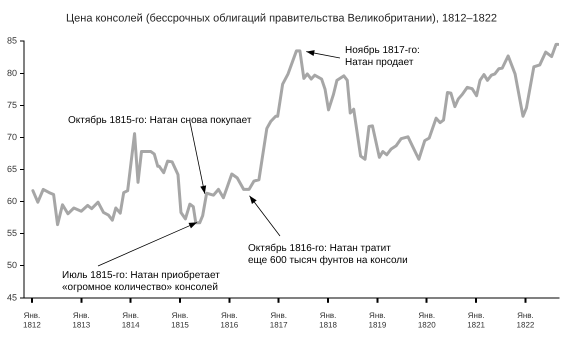 The width and height of the screenshot is (573, 338). I want to click on y-tick-label: 50, so click(12, 265).